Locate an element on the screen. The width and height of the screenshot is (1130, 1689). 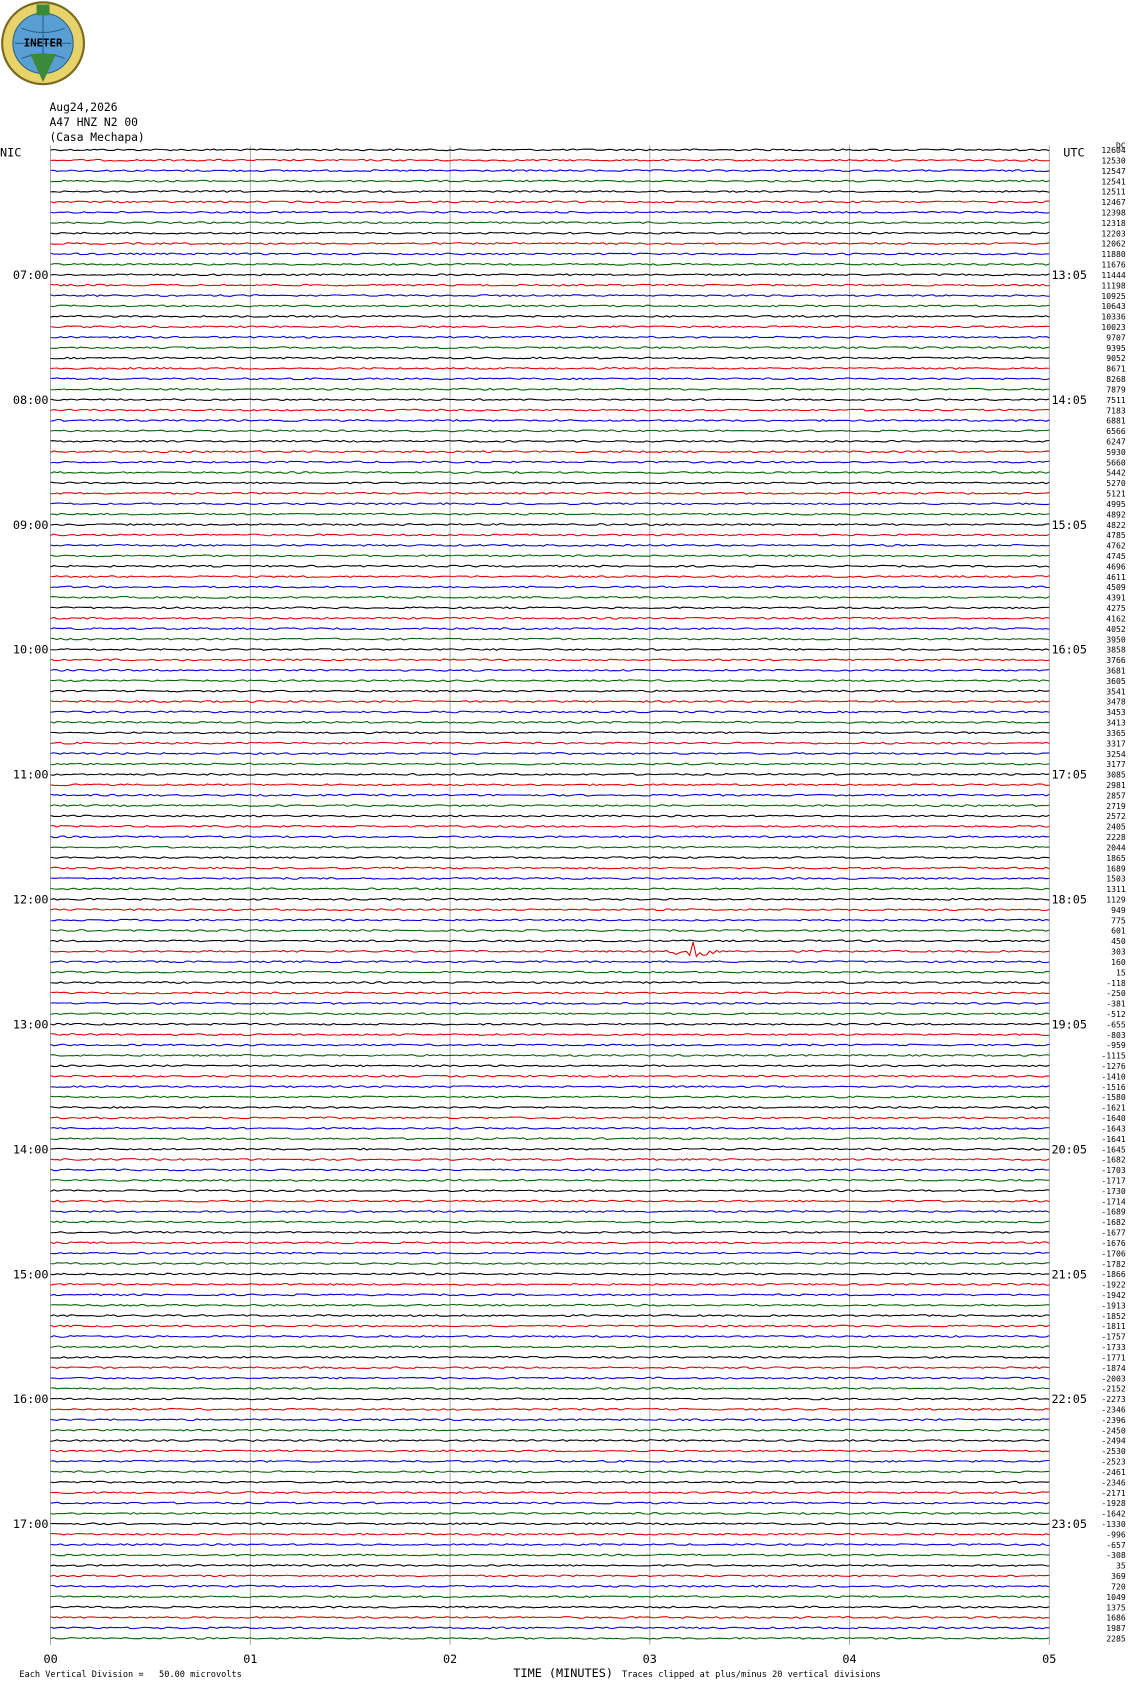
x-axis-title: TIME (MINUTES) is located at coordinates (563, 1673).